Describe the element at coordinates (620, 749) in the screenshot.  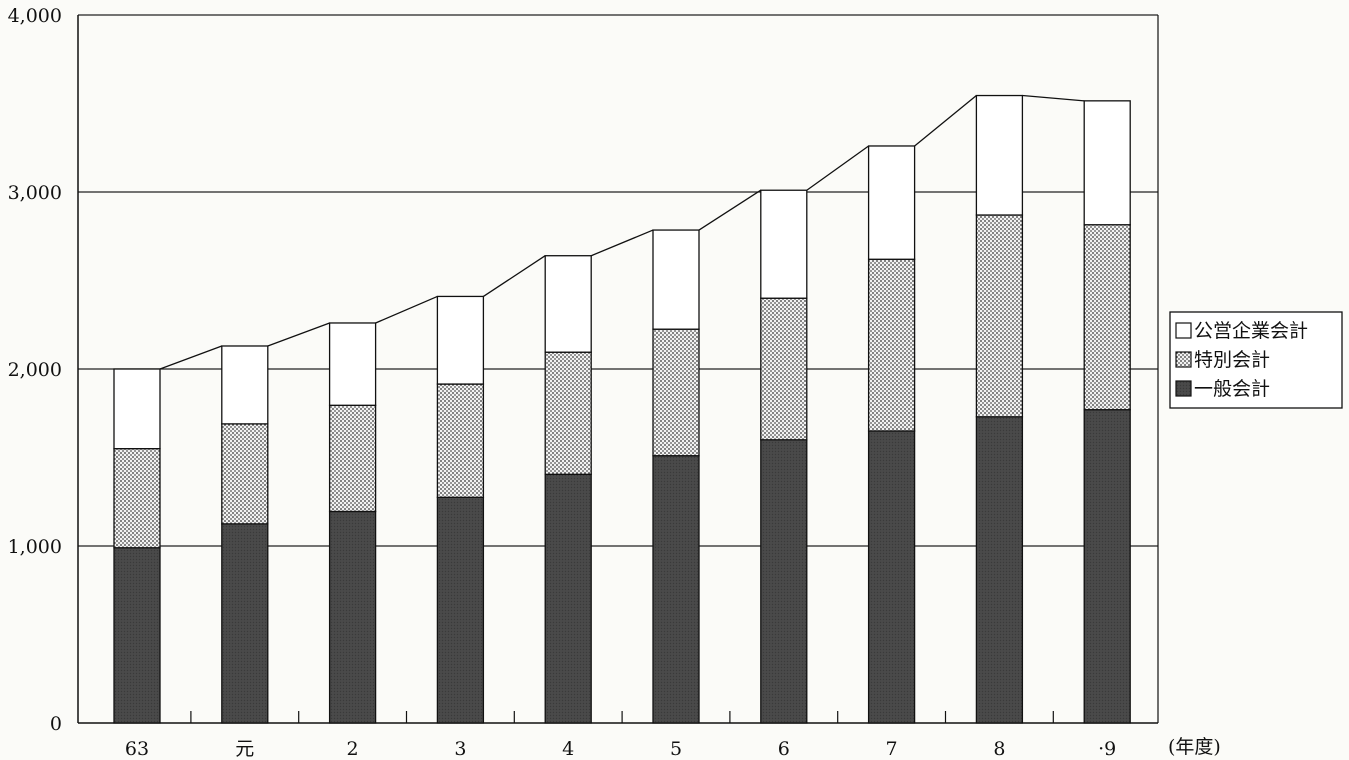
I see `x-tick-labels: 63 元 2 3 4 5 6 7 8 ·9` at that location.